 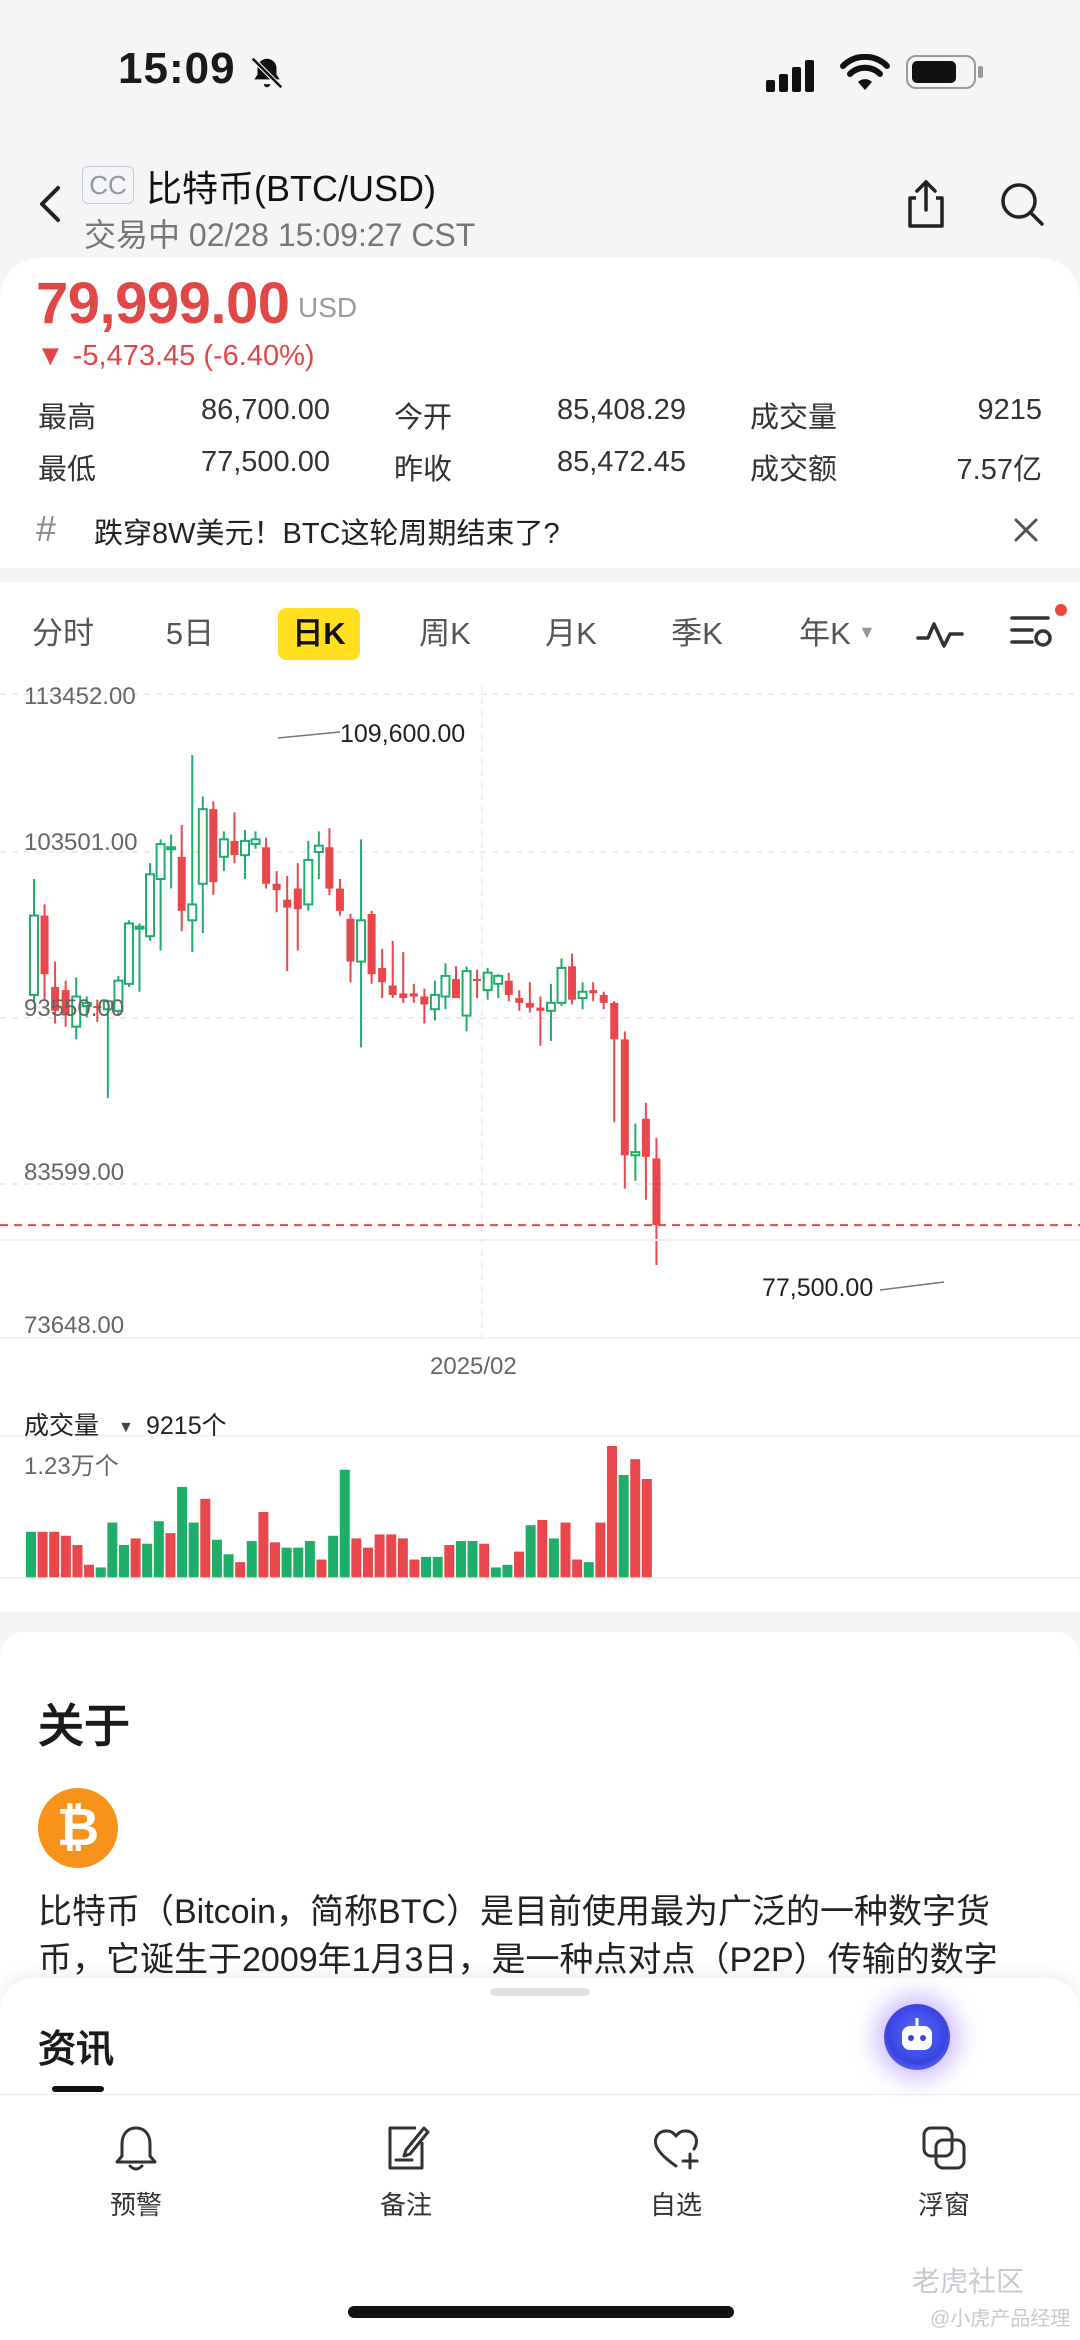 What do you see at coordinates (867, 632) in the screenshot?
I see `tab-dropdown-icon: ▼` at bounding box center [867, 632].